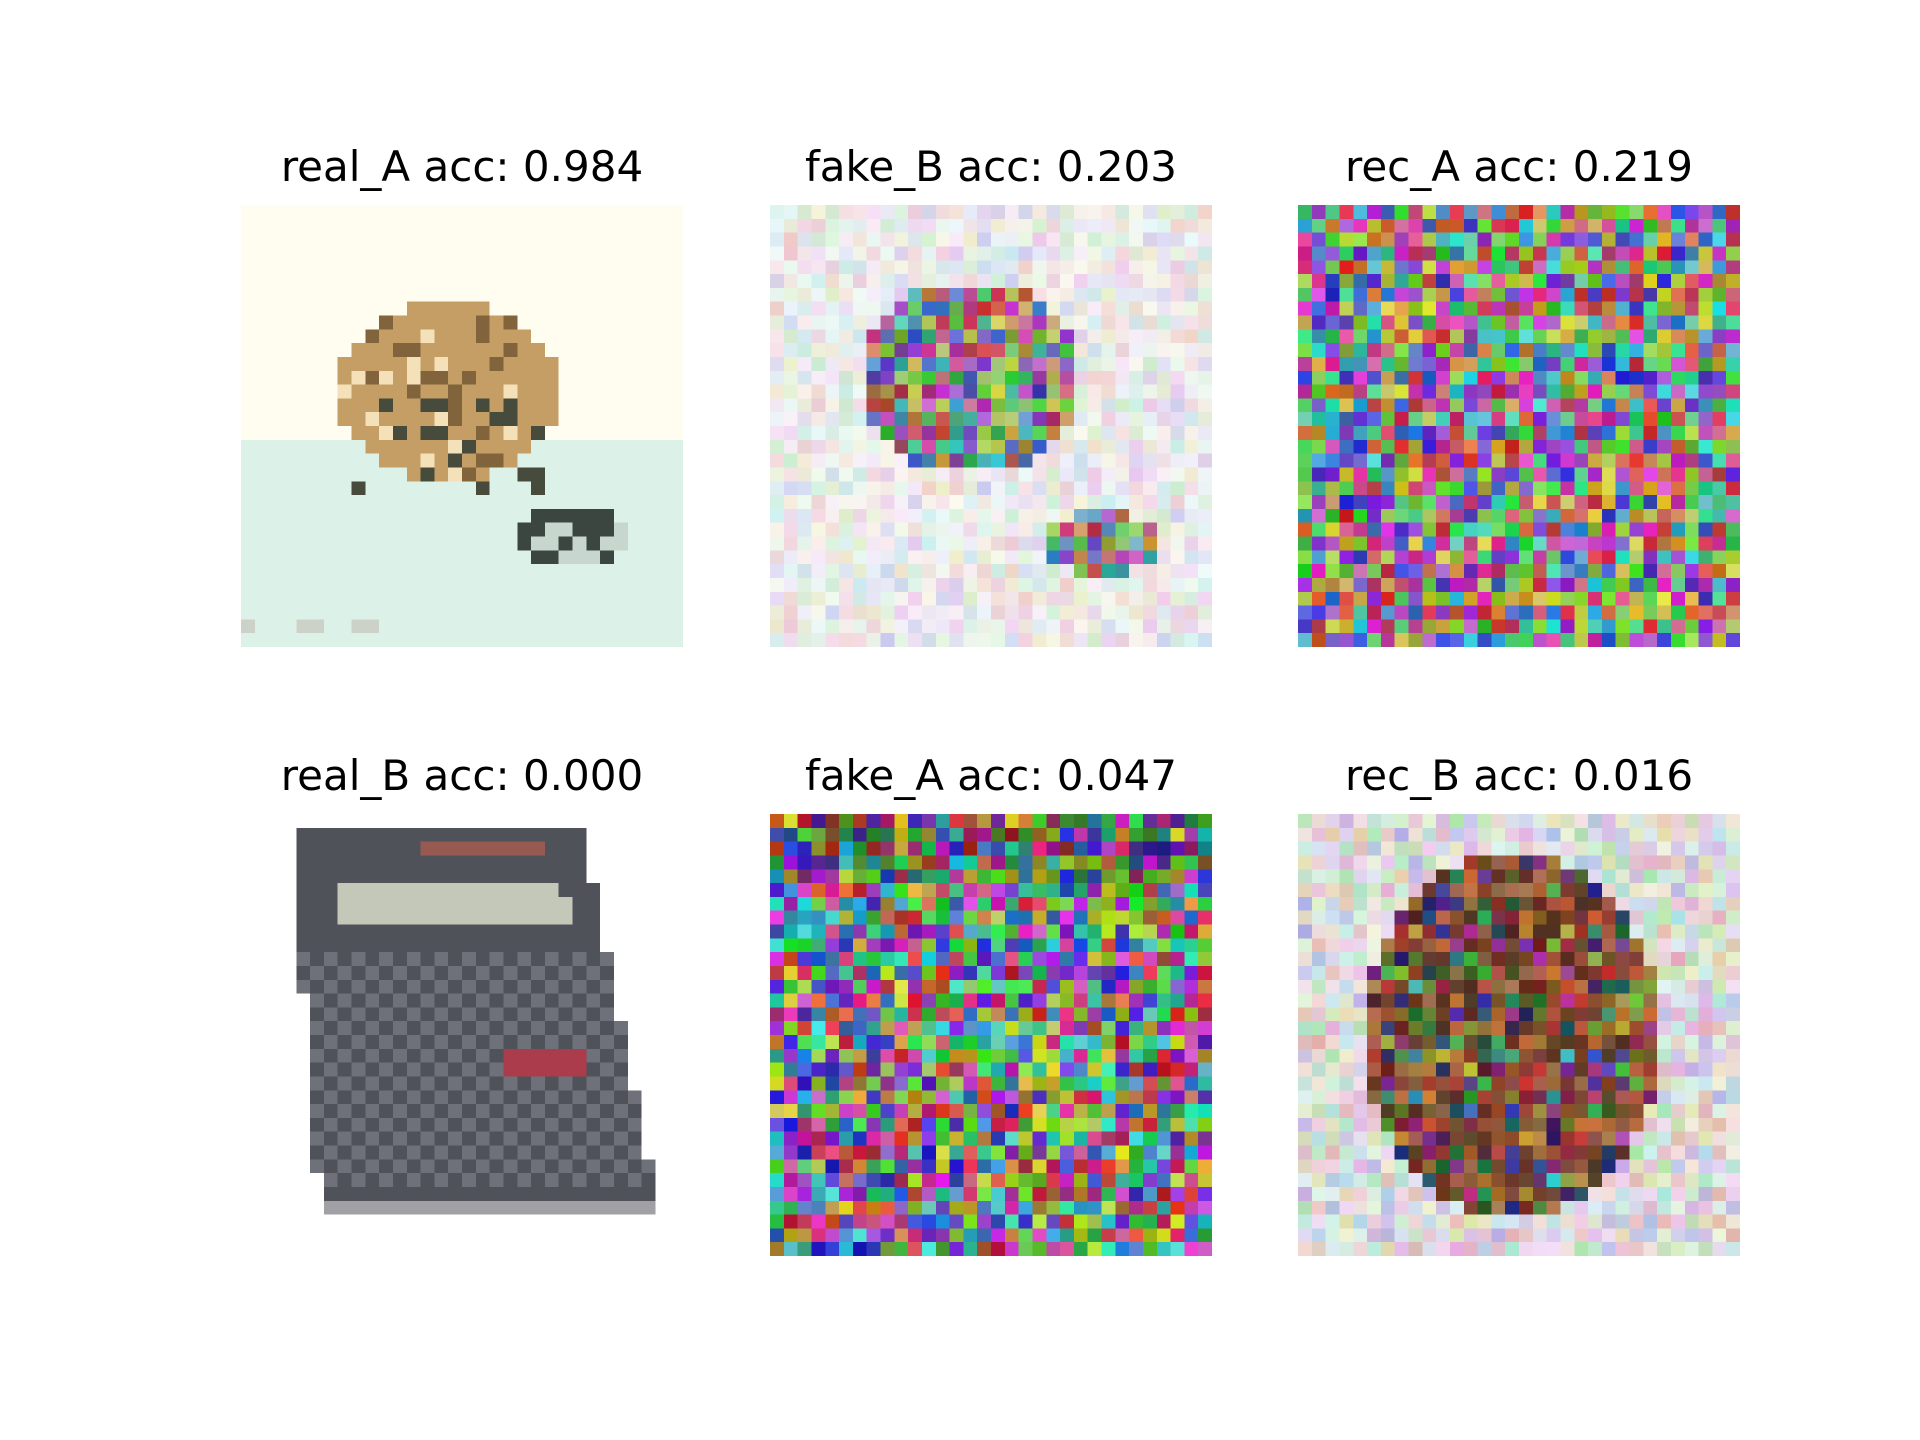 The image size is (1920, 1440). I want to click on panel-title: rec_A acc: 0.219, so click(1519, 166).